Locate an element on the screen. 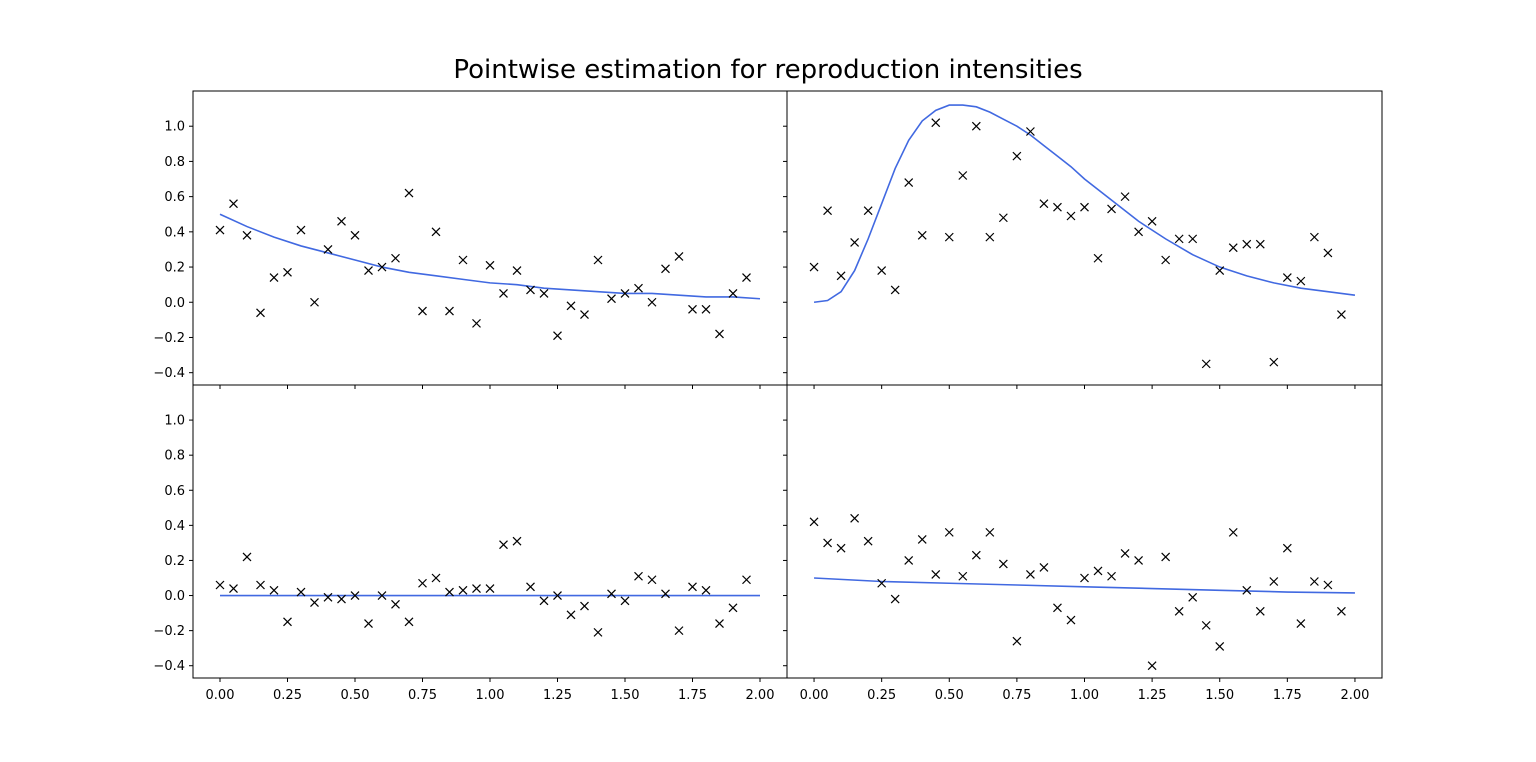 This screenshot has width=1536, height=762. x-tick-label: 1.75 is located at coordinates (692, 695).